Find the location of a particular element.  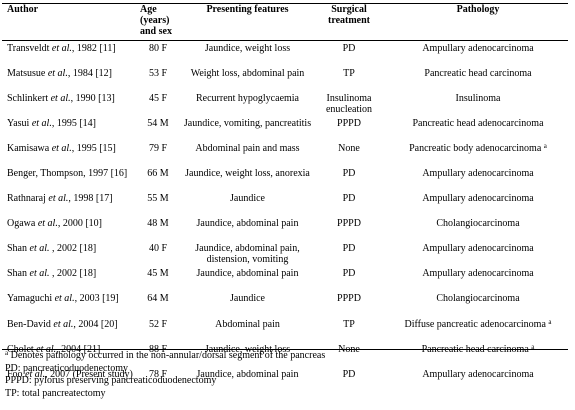

author-name: Matsusue is located at coordinates (27, 74).